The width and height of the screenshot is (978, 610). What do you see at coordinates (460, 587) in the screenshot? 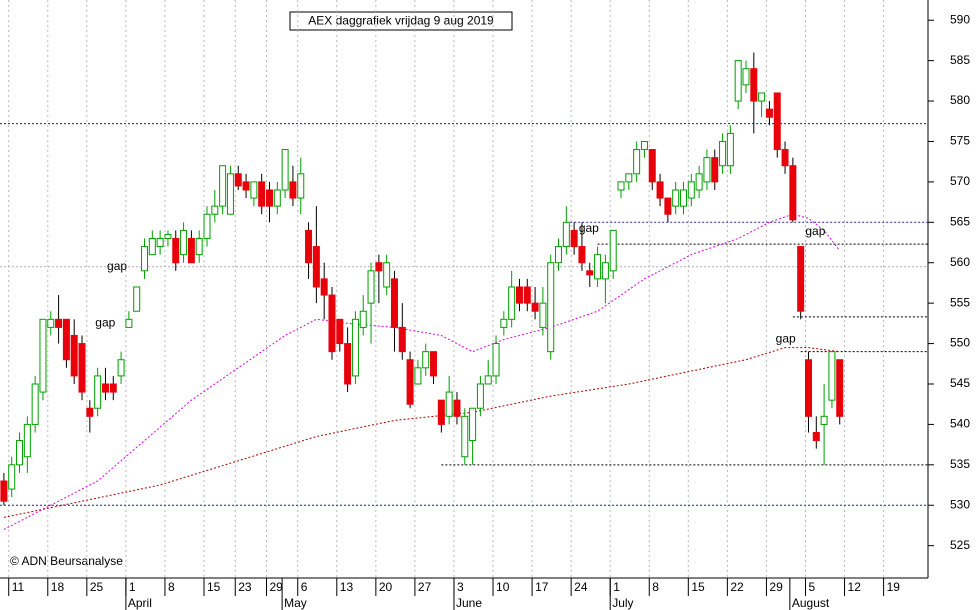
I see `x-tick-label: 3` at bounding box center [460, 587].